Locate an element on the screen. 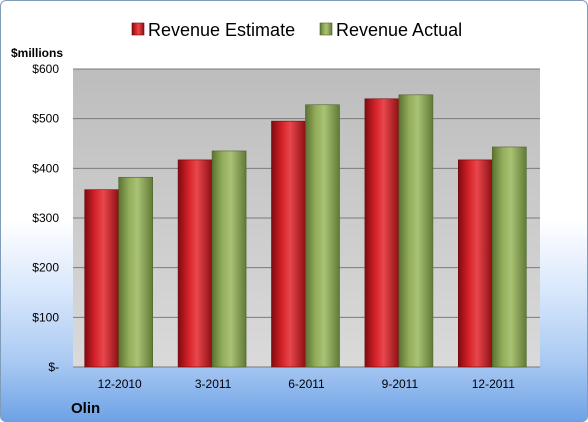 The image size is (588, 422). y-tick-label: $600 is located at coordinates (45, 69).